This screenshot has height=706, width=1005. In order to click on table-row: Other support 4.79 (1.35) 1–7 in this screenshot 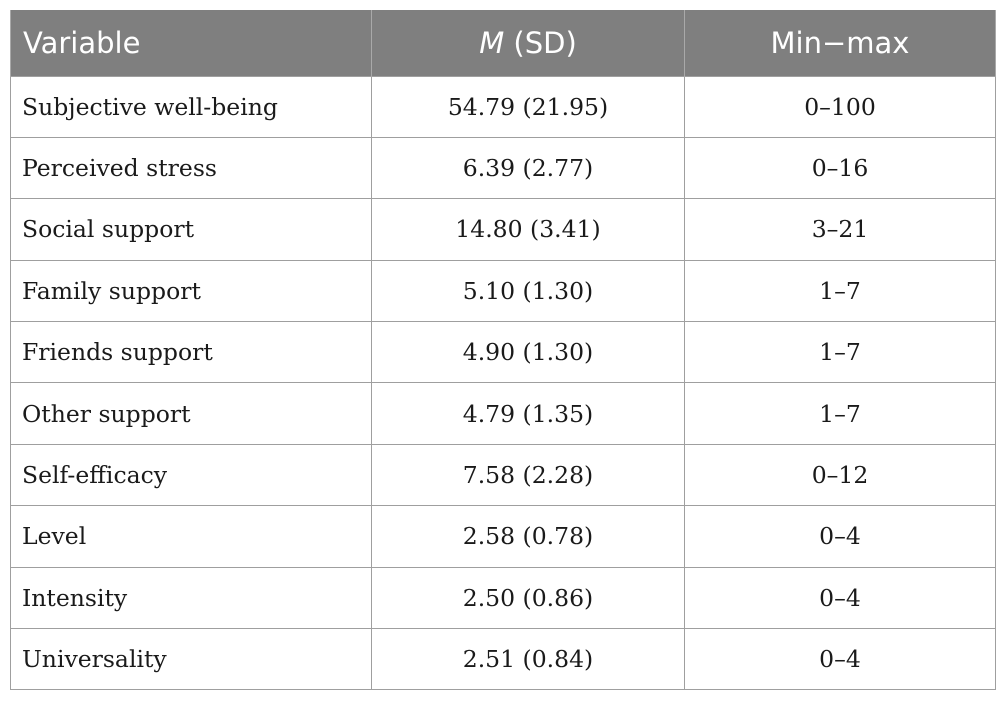, I will do `click(503, 413)`.